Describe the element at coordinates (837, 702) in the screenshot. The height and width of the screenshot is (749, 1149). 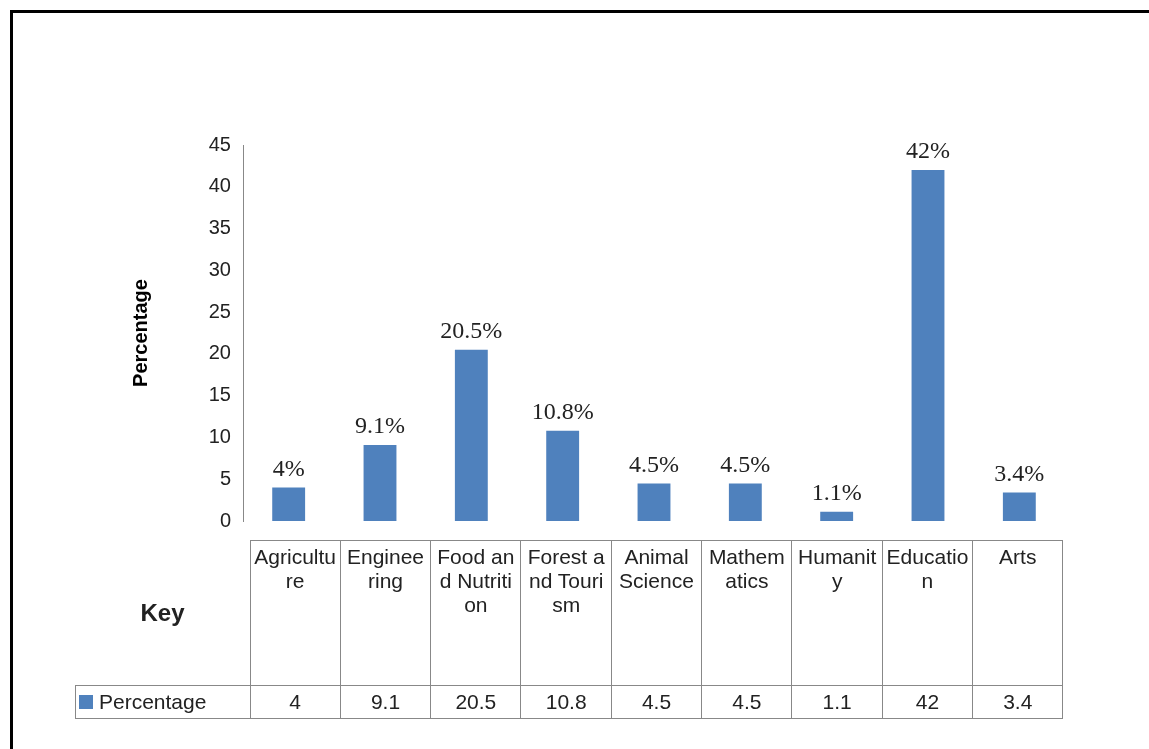
I see `text: 1.1` at that location.